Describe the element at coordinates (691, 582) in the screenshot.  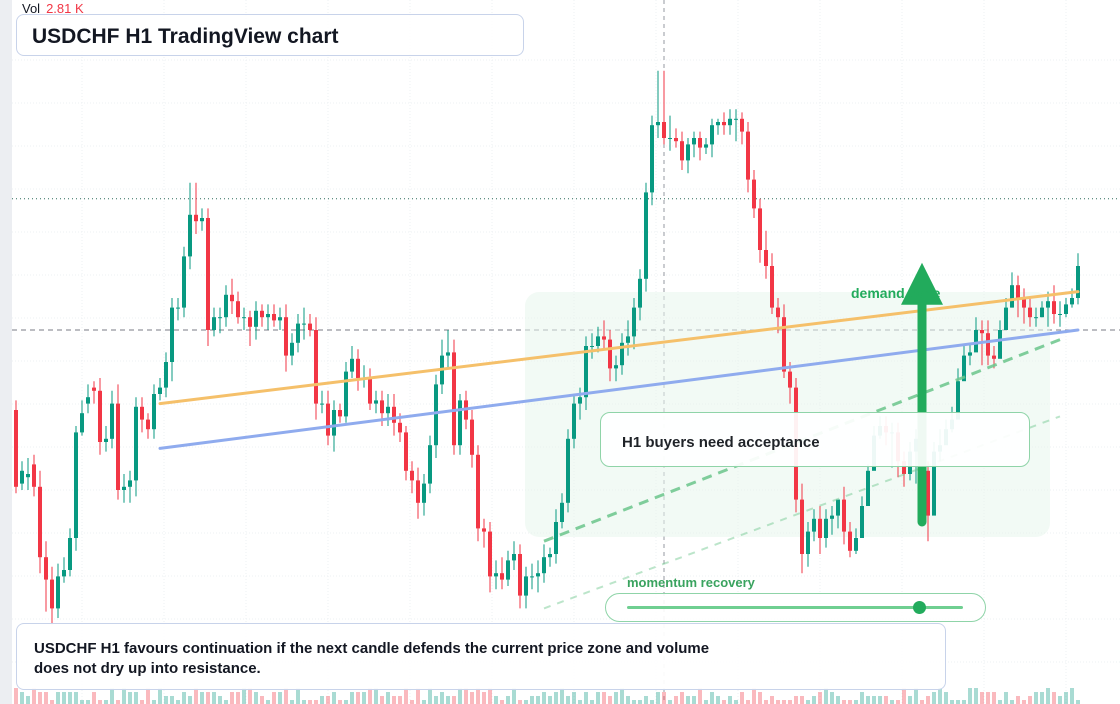
I see `momentum-label: momentum recovery` at that location.